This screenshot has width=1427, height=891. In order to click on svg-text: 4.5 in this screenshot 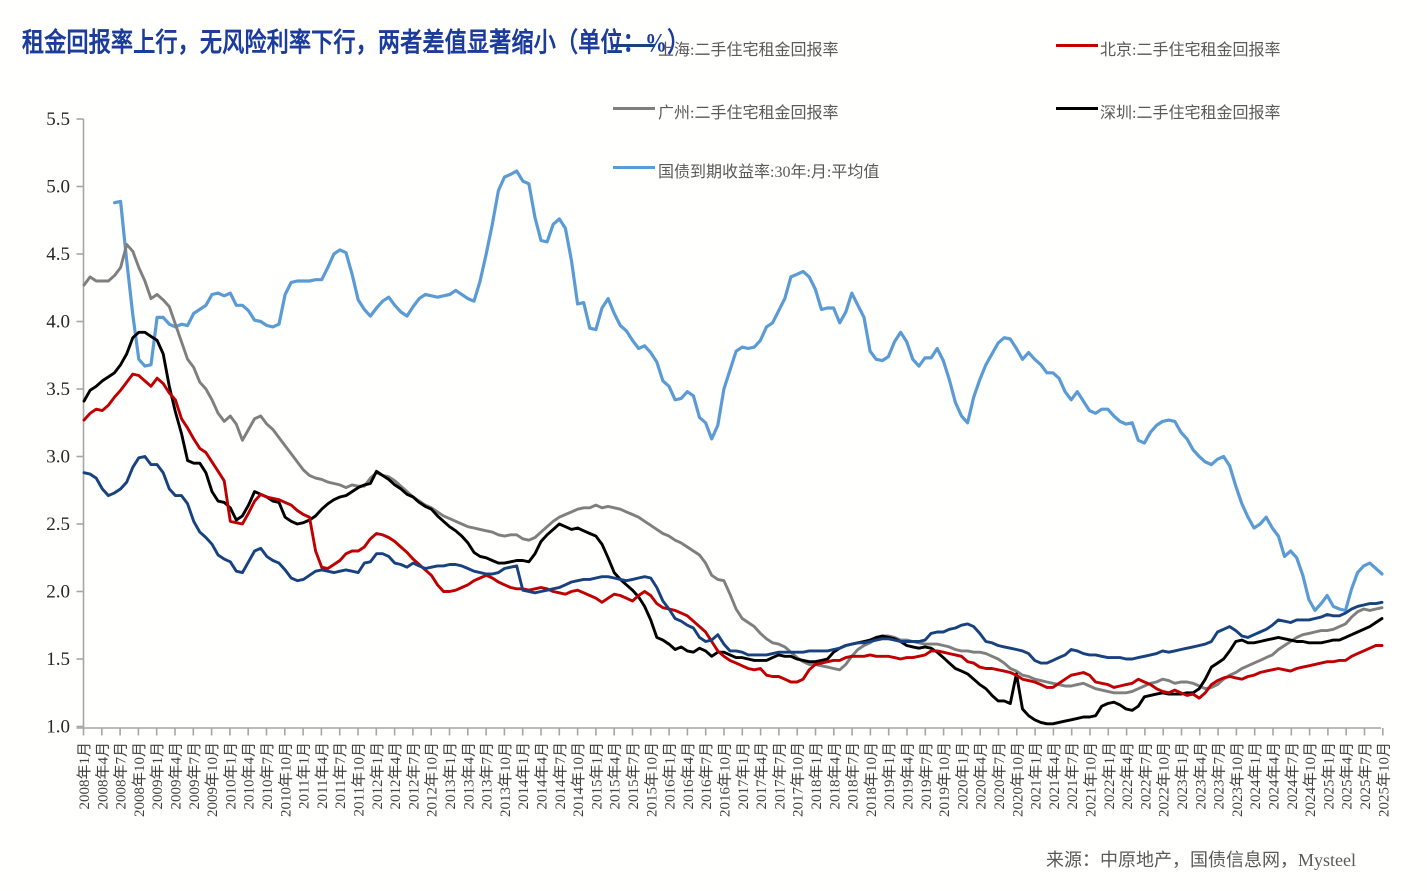, I will do `click(58, 254)`.